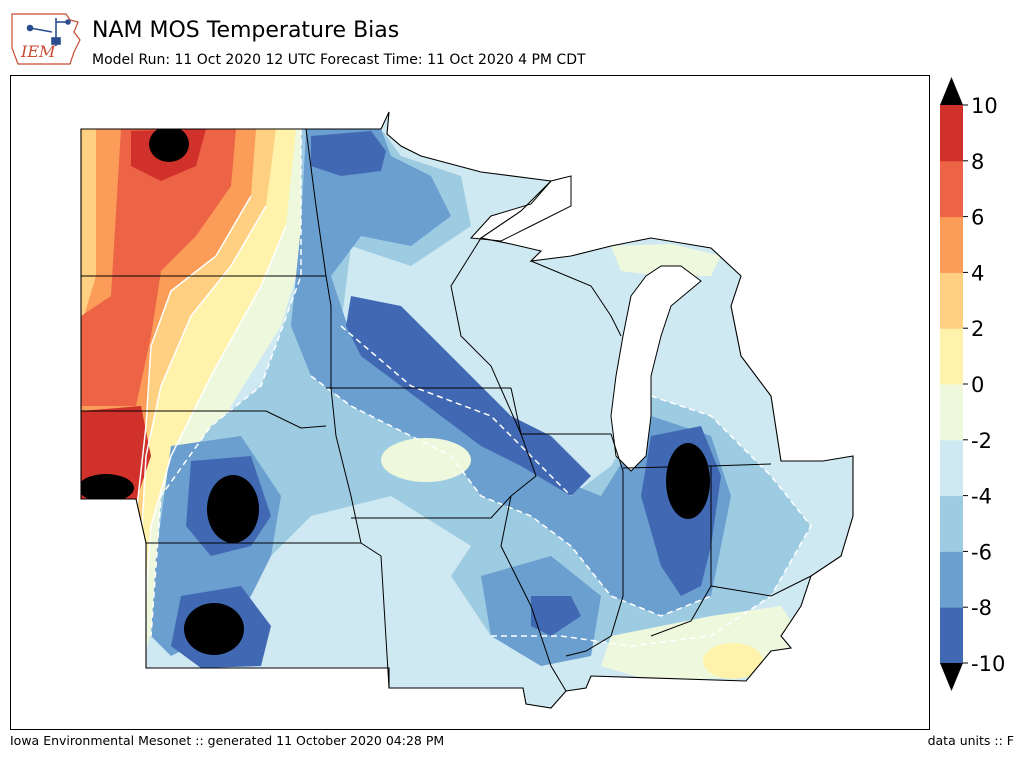 The height and width of the screenshot is (768, 1024). I want to click on weather-station-icon, so click(48, 32).